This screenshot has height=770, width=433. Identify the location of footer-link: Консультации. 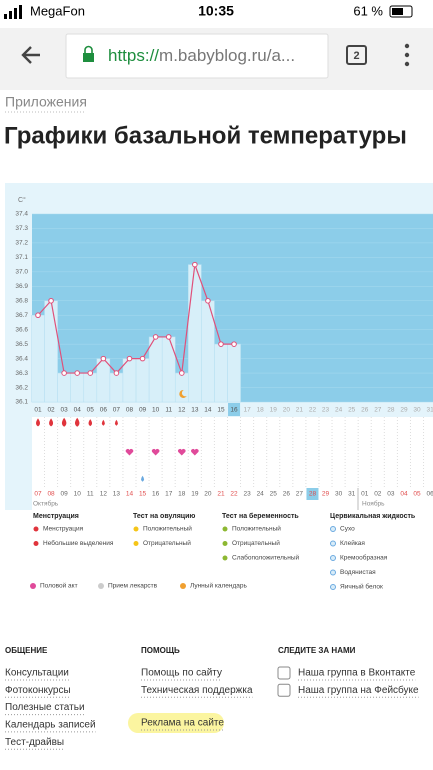
(37, 673).